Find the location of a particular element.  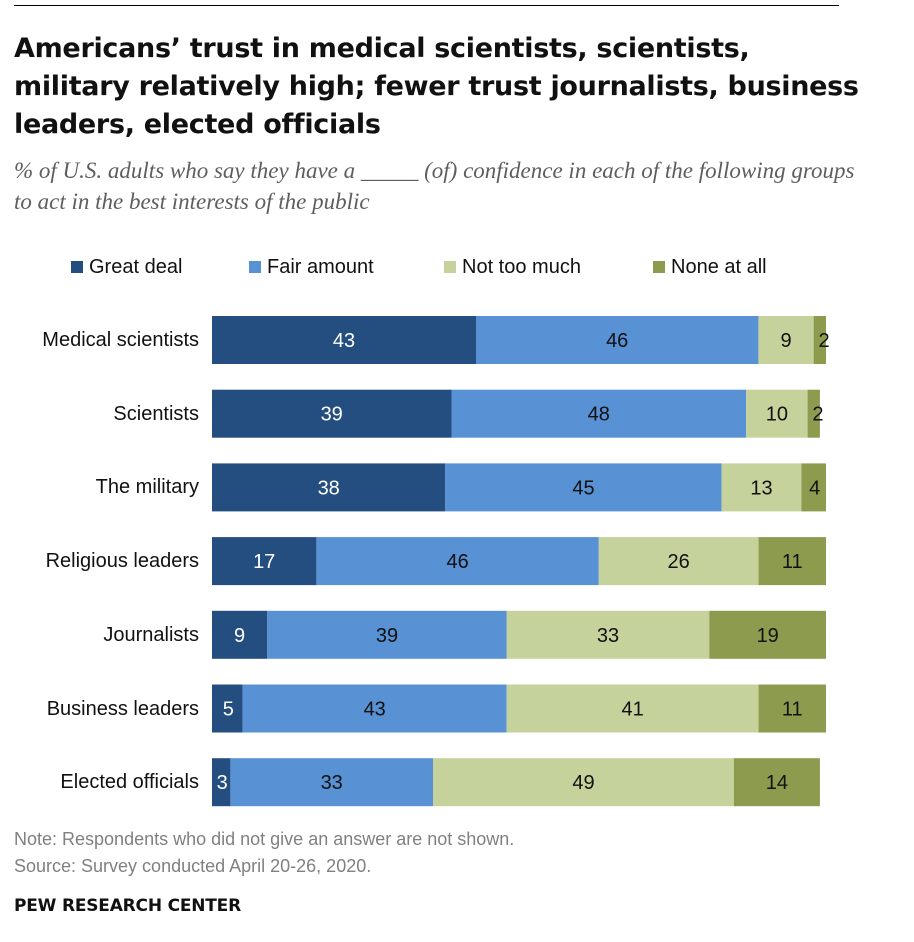

bar-business-leaders-not-too-much is located at coordinates (632, 708).